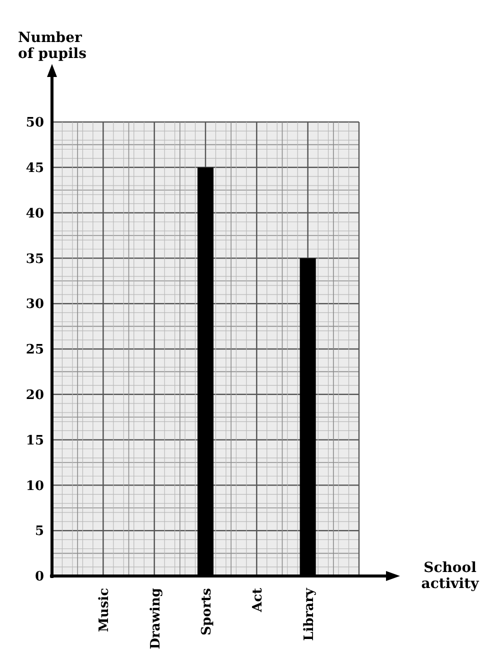 The width and height of the screenshot is (493, 658). I want to click on y-tick-label: 45, so click(35, 168).